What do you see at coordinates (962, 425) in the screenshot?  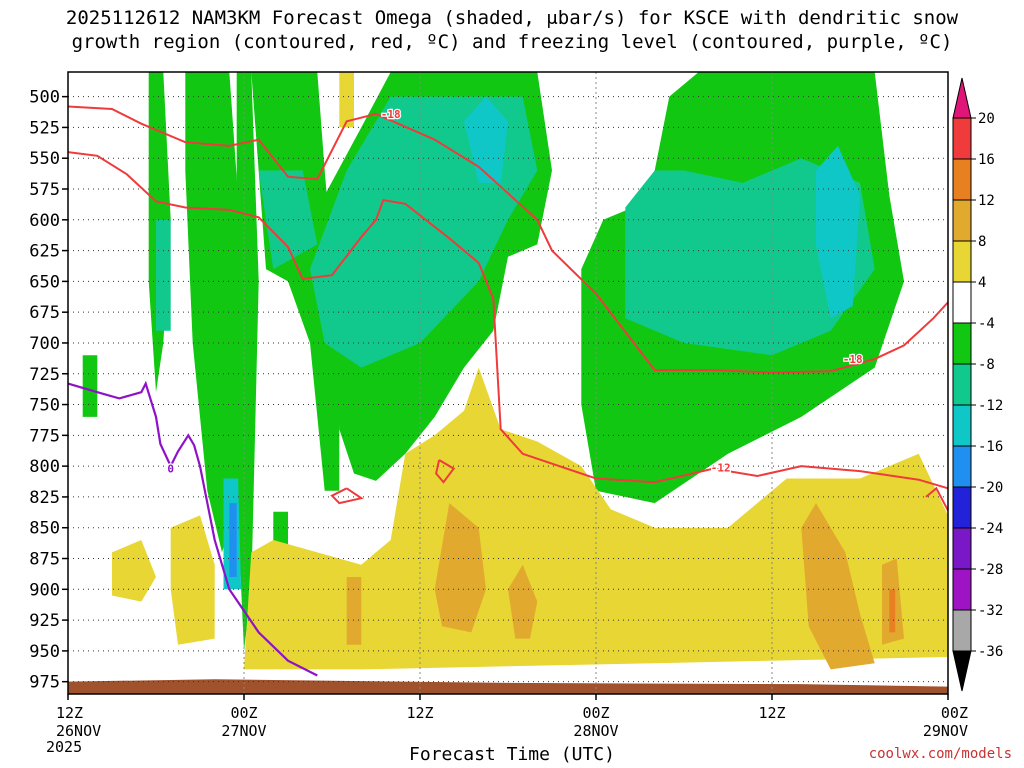 I see `colorbar-swatch--16_-12` at bounding box center [962, 425].